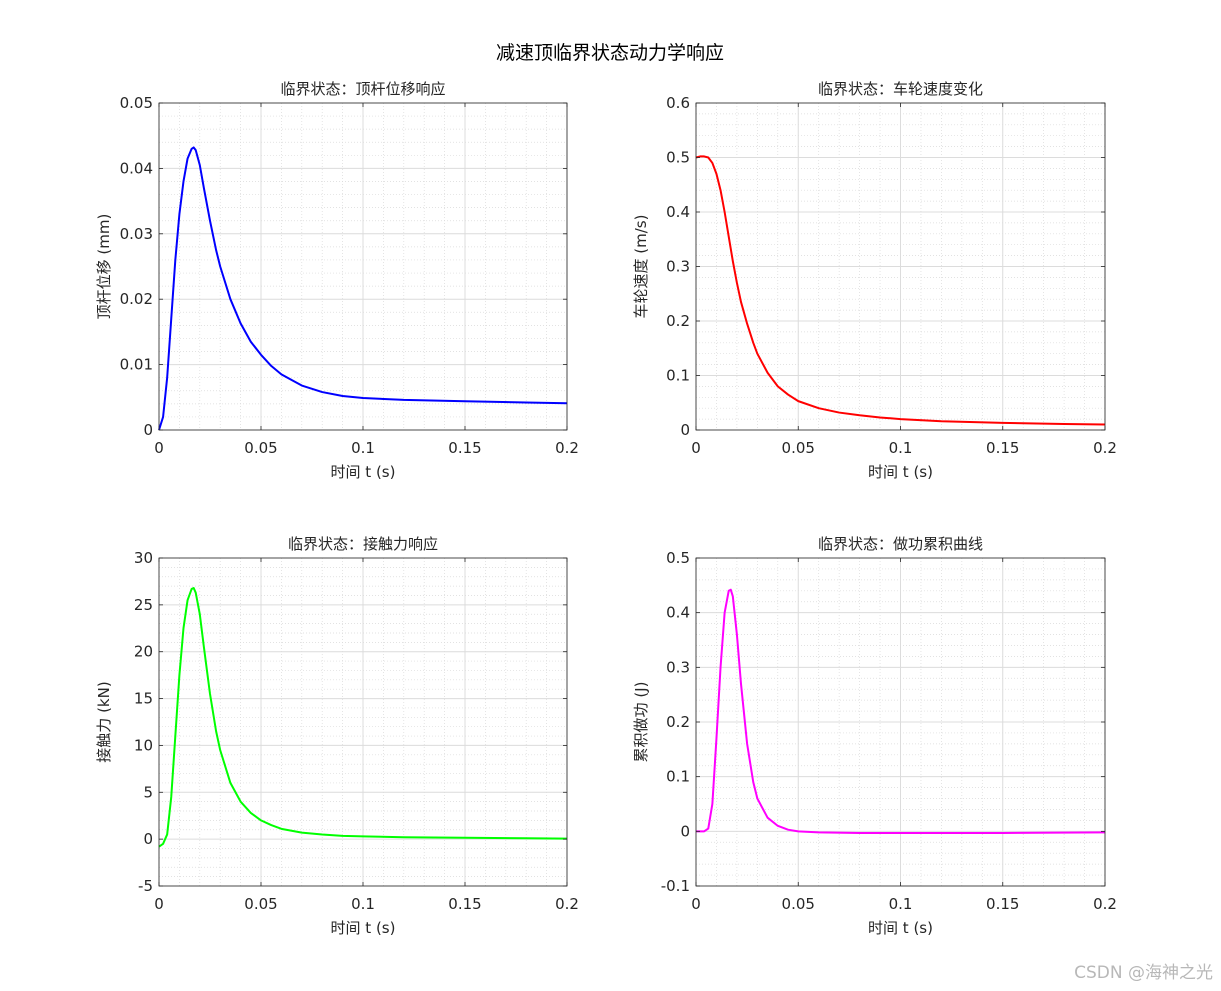 Image resolution: width=1221 pixels, height=991 pixels. What do you see at coordinates (143, 605) in the screenshot?
I see `y-tick-label: 25` at bounding box center [143, 605].